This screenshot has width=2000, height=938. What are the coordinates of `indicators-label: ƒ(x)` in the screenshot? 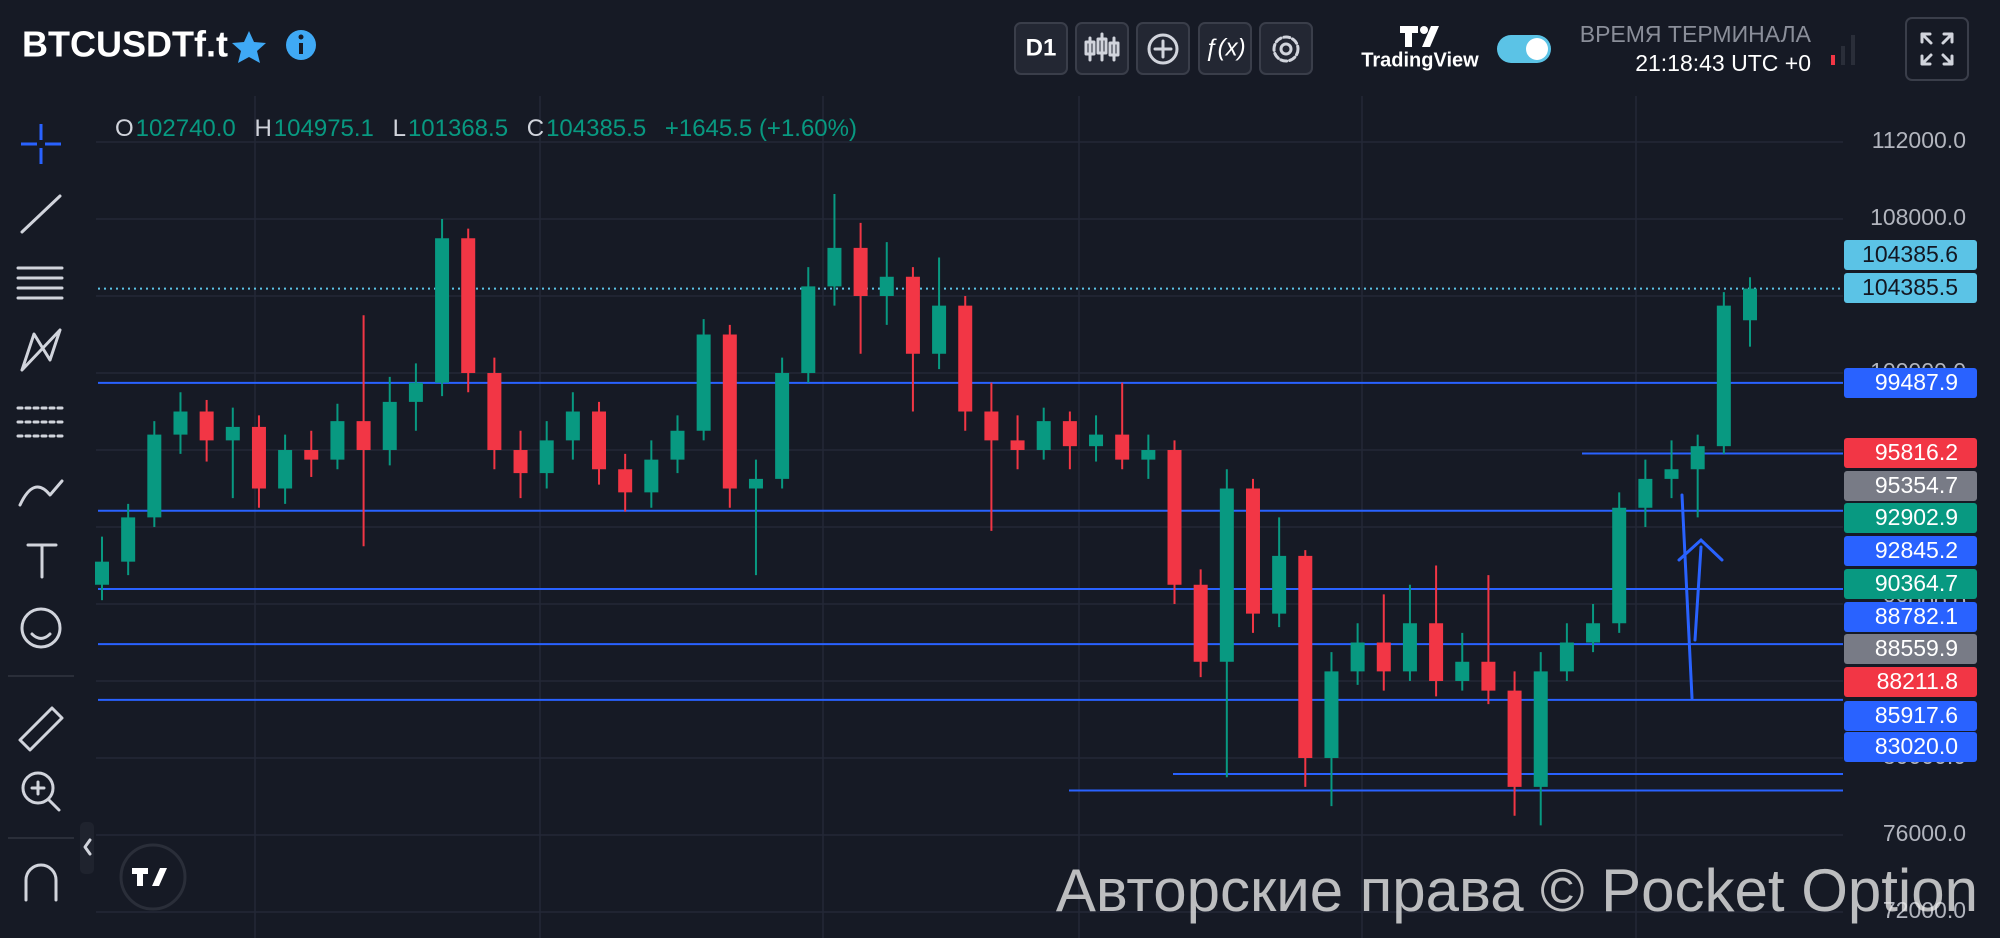 It's located at (1224, 47).